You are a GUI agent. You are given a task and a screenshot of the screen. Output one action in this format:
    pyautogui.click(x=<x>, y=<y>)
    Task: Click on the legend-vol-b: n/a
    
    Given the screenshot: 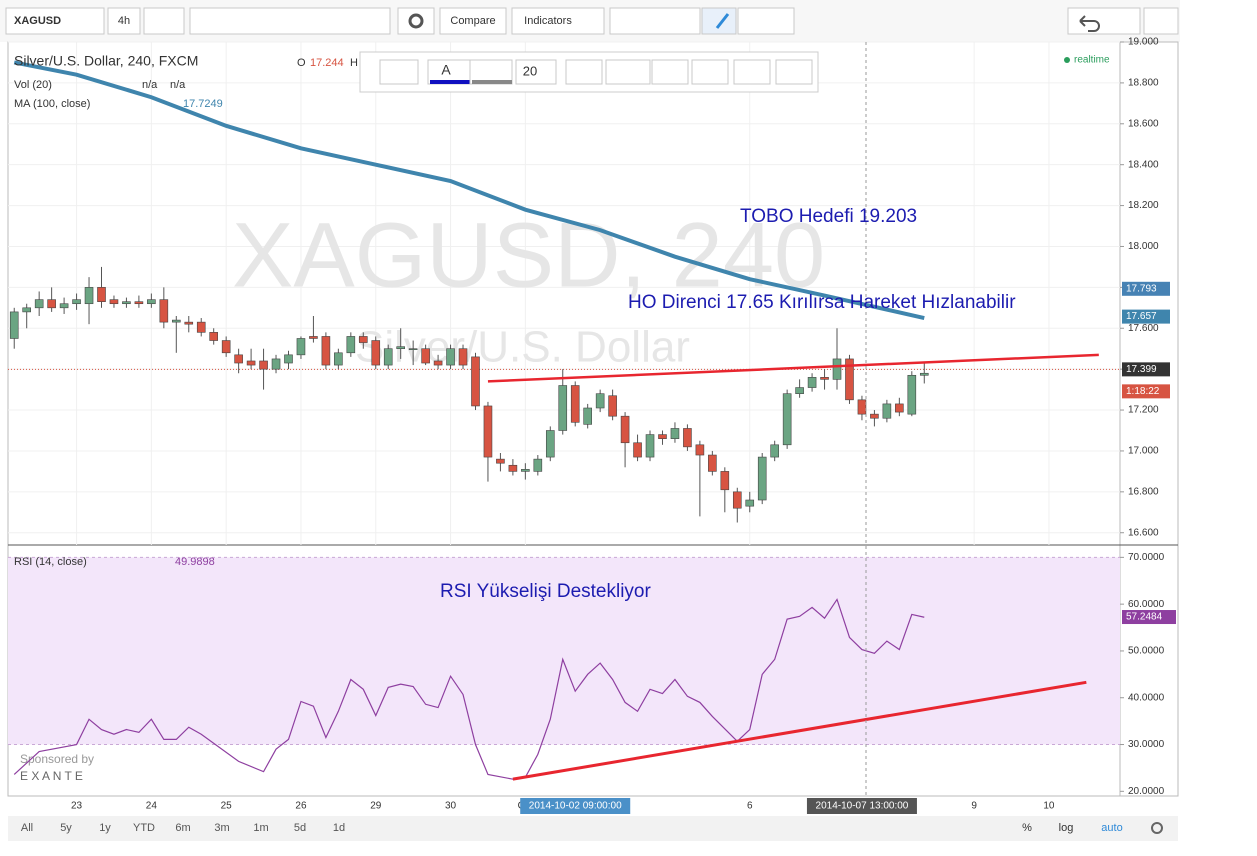 What is the action you would take?
    pyautogui.click(x=178, y=85)
    